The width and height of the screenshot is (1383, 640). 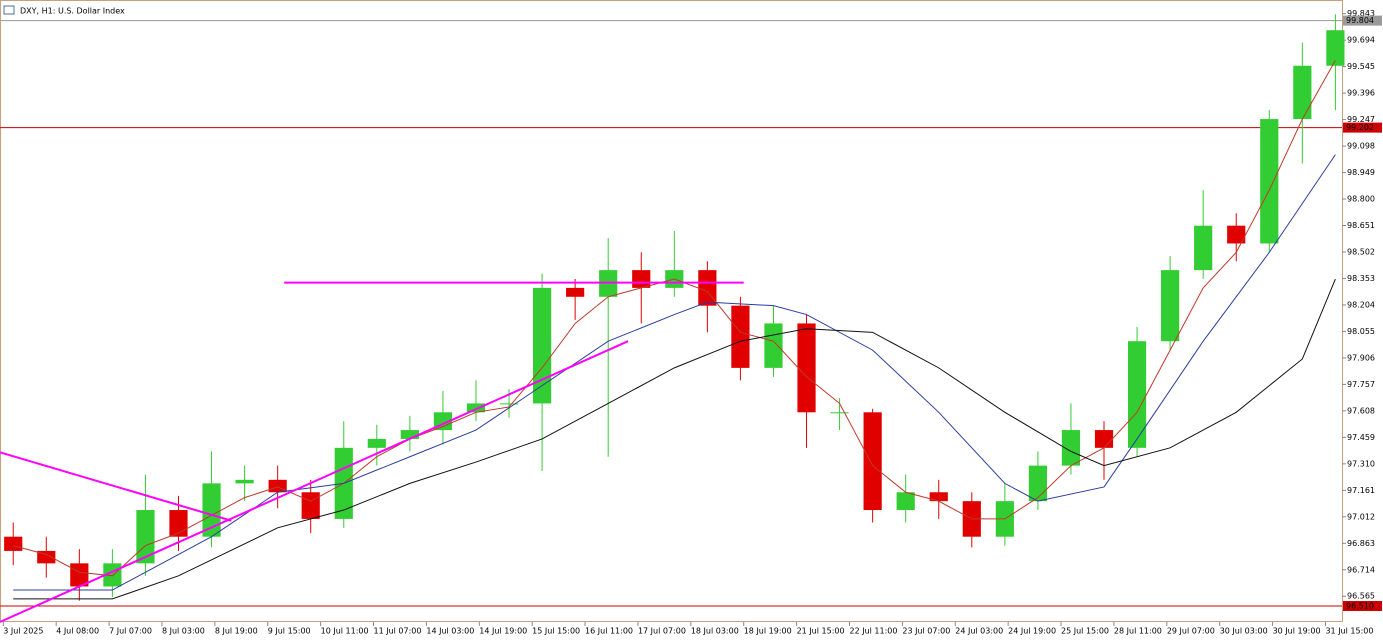 What do you see at coordinates (1361, 199) in the screenshot?
I see `y-tick-label: 98.800` at bounding box center [1361, 199].